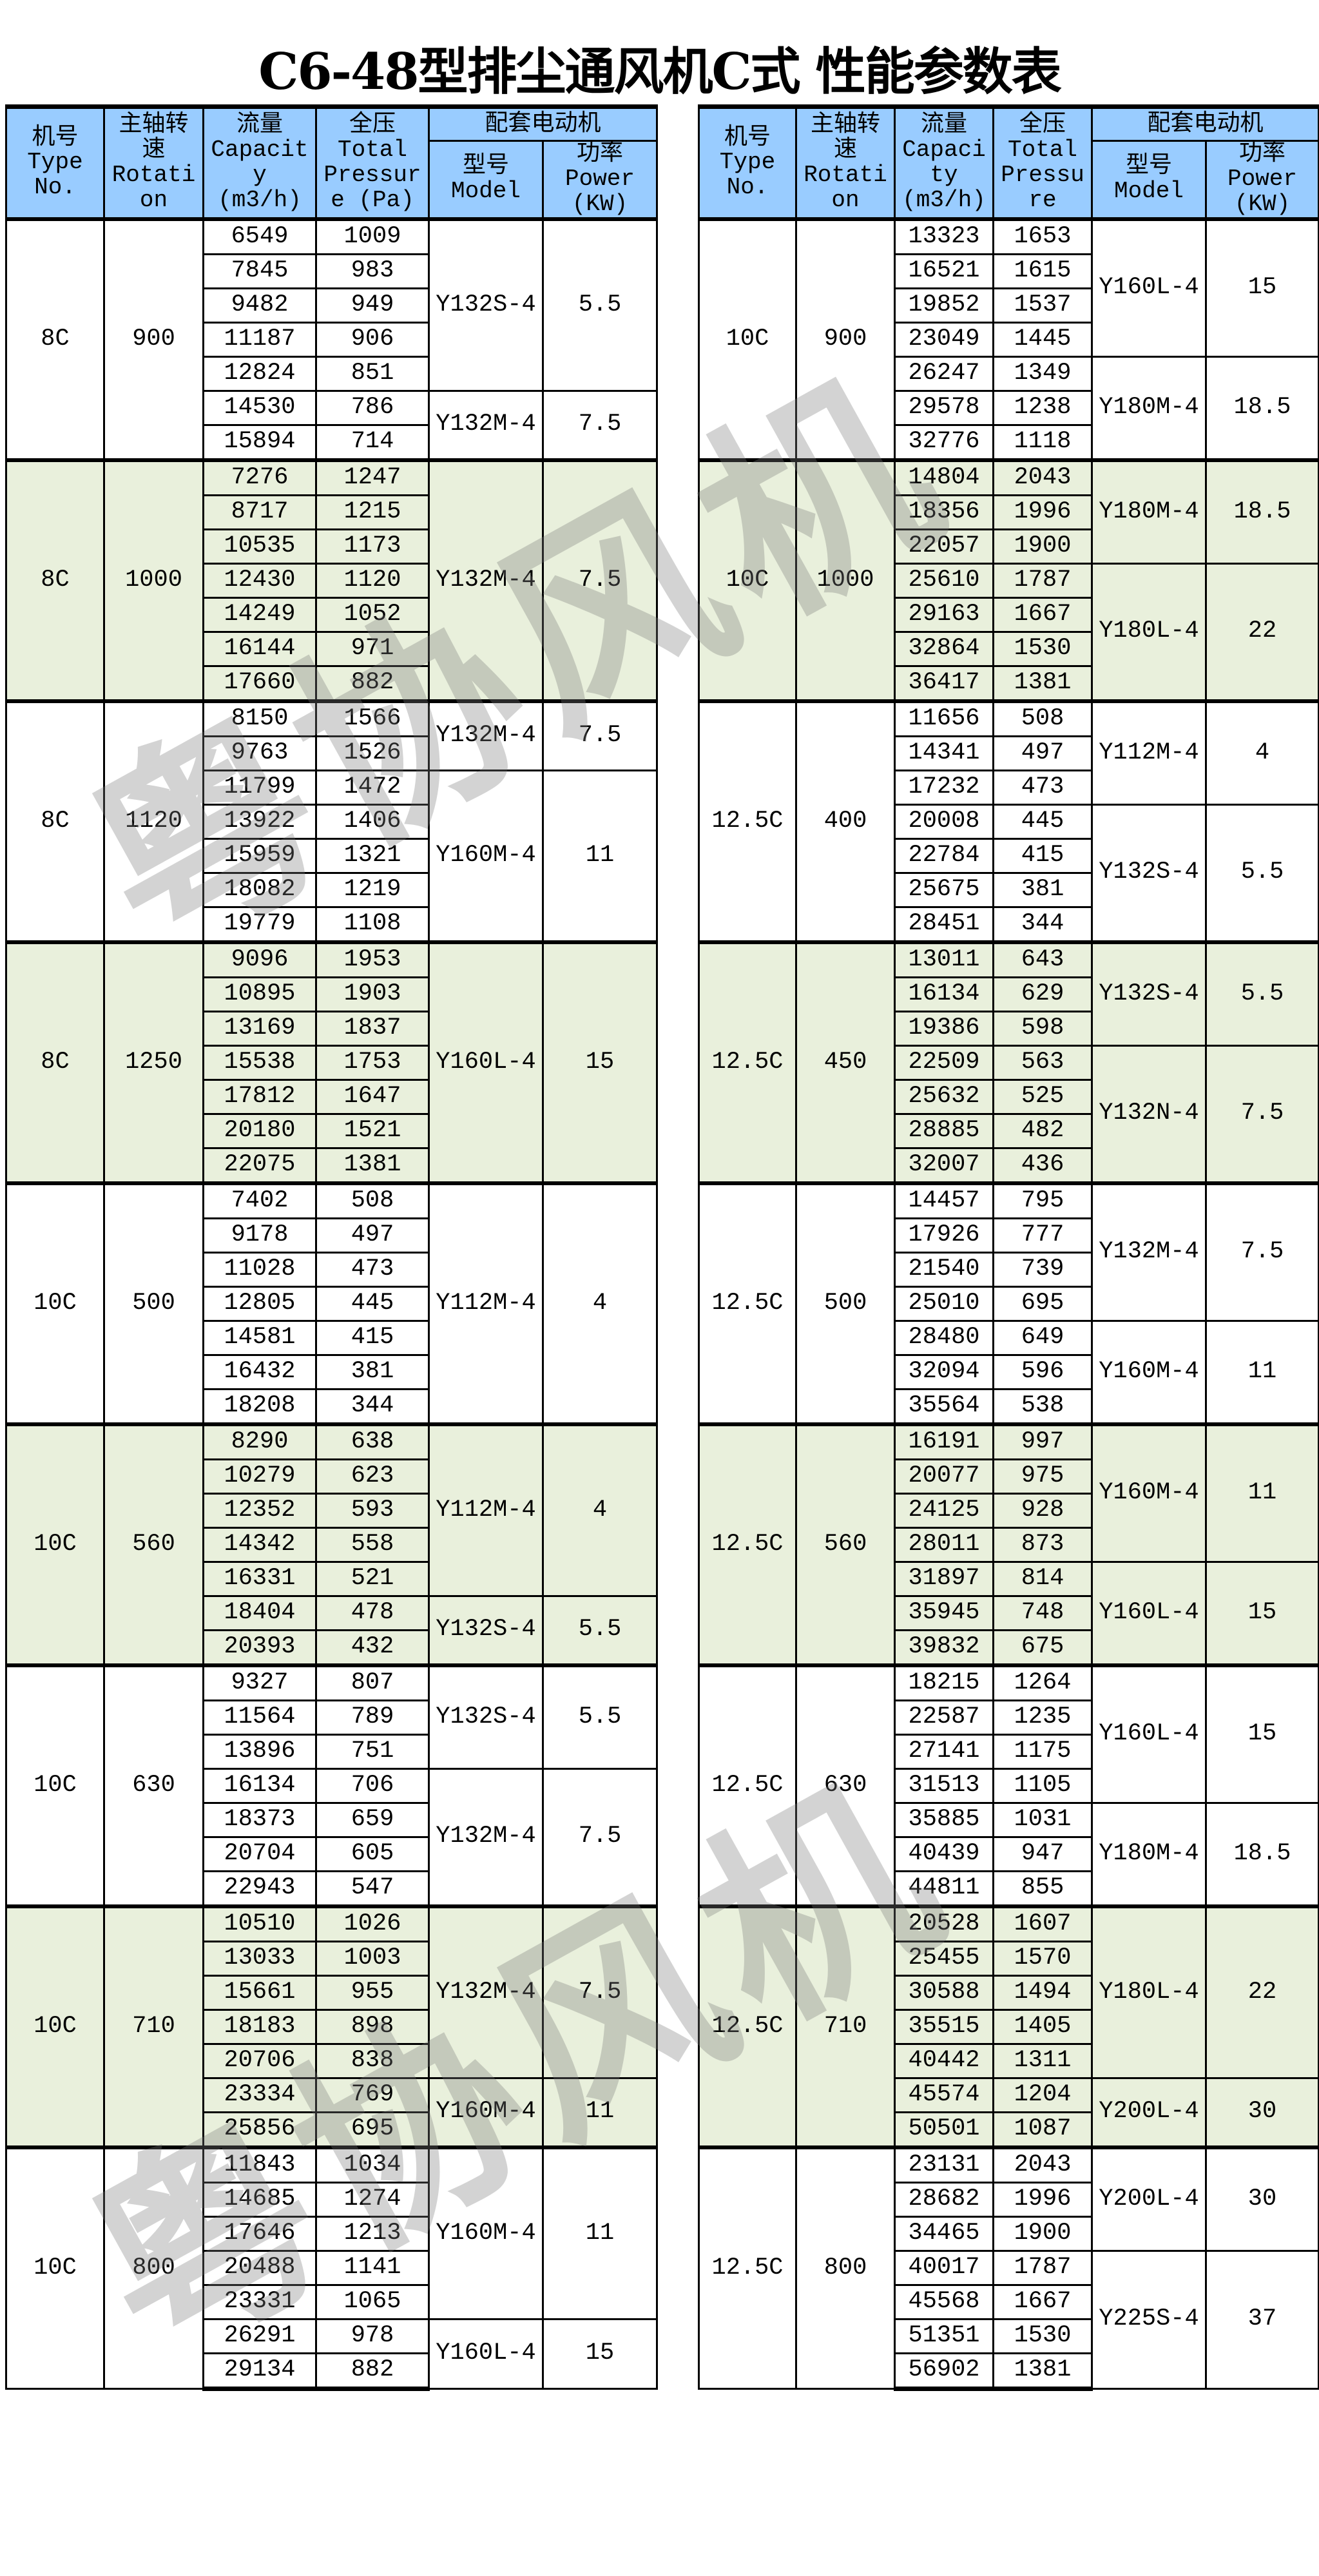  What do you see at coordinates (1009, 2336) in the screenshot?
I see `table-row: 51351 1530` at bounding box center [1009, 2336].